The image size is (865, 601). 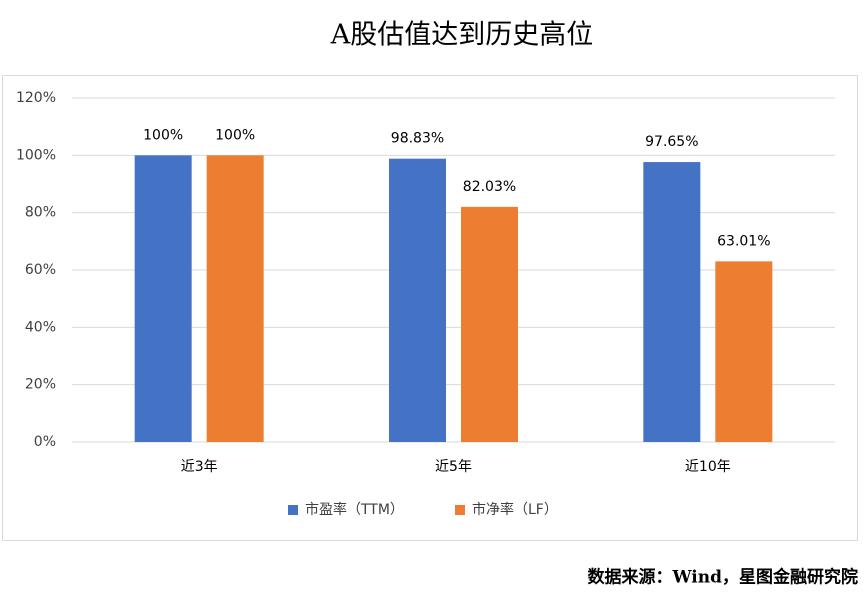 What do you see at coordinates (40, 270) in the screenshot?
I see `y-tick-label: 60%` at bounding box center [40, 270].